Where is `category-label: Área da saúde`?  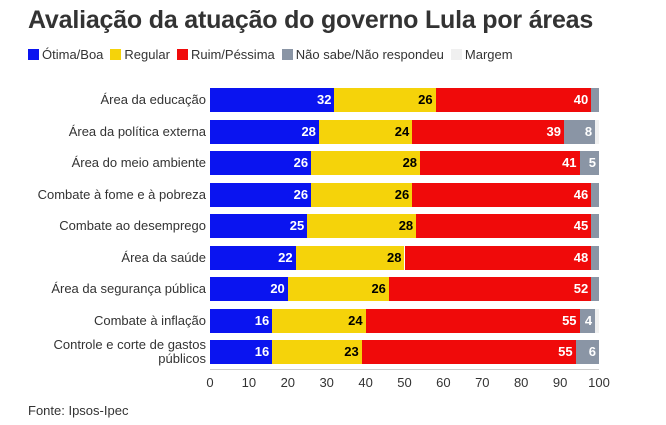 category-label: Área da saúde is located at coordinates (163, 257).